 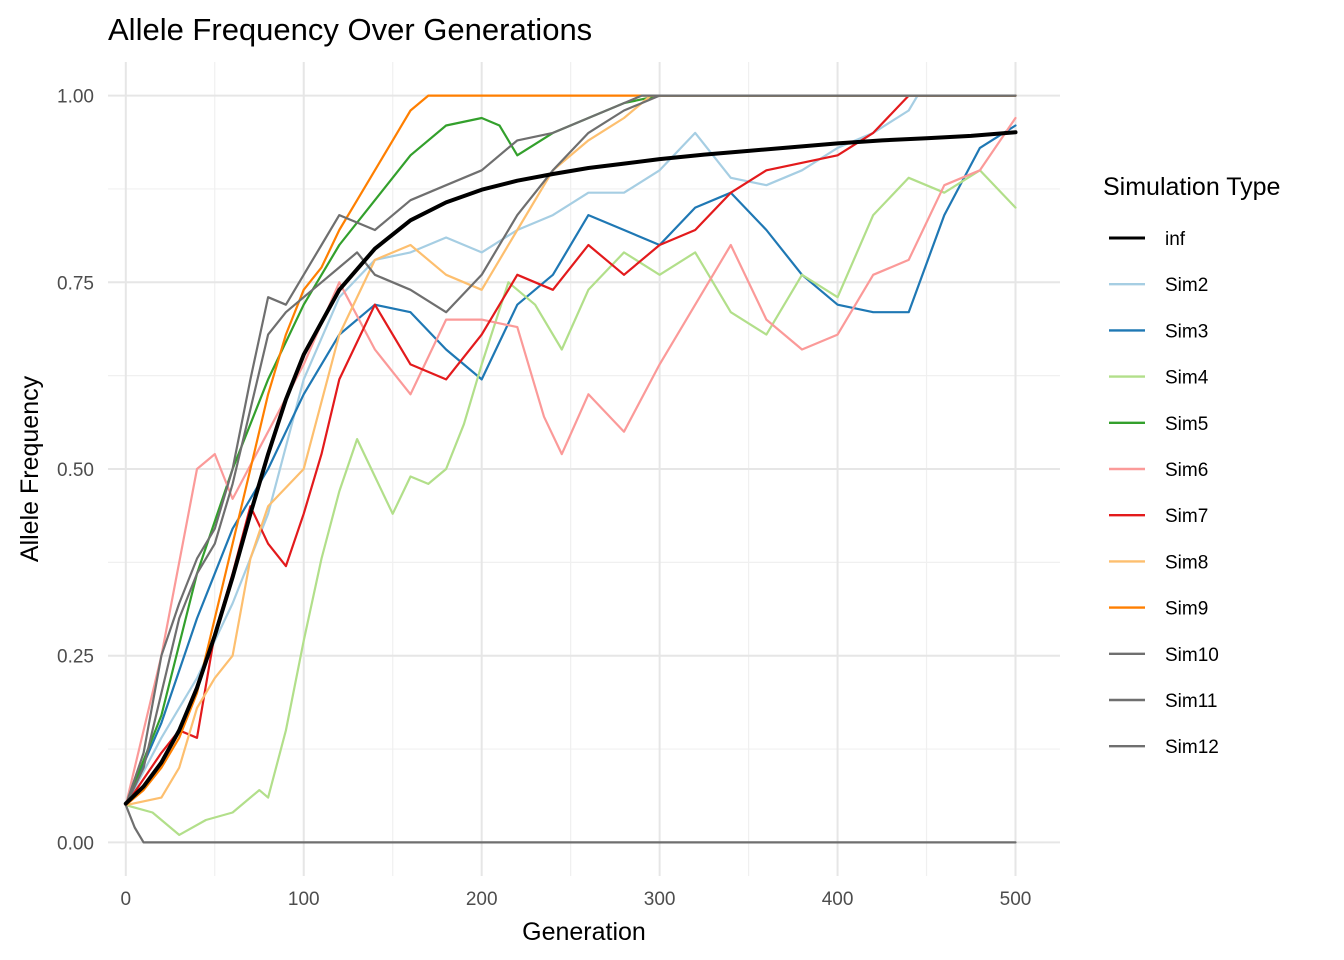 I want to click on legend-title: Simulation Type, so click(x=1191, y=187).